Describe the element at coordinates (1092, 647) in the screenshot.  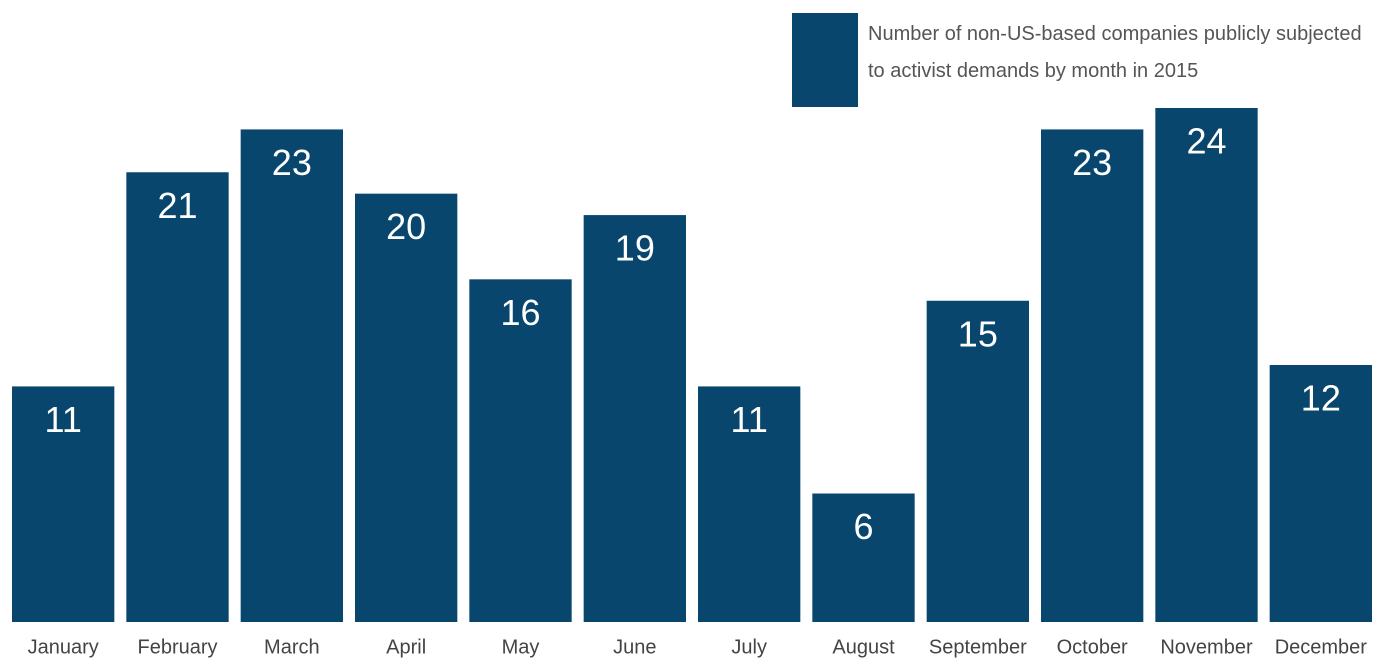
I see `x-tick-label: October` at that location.